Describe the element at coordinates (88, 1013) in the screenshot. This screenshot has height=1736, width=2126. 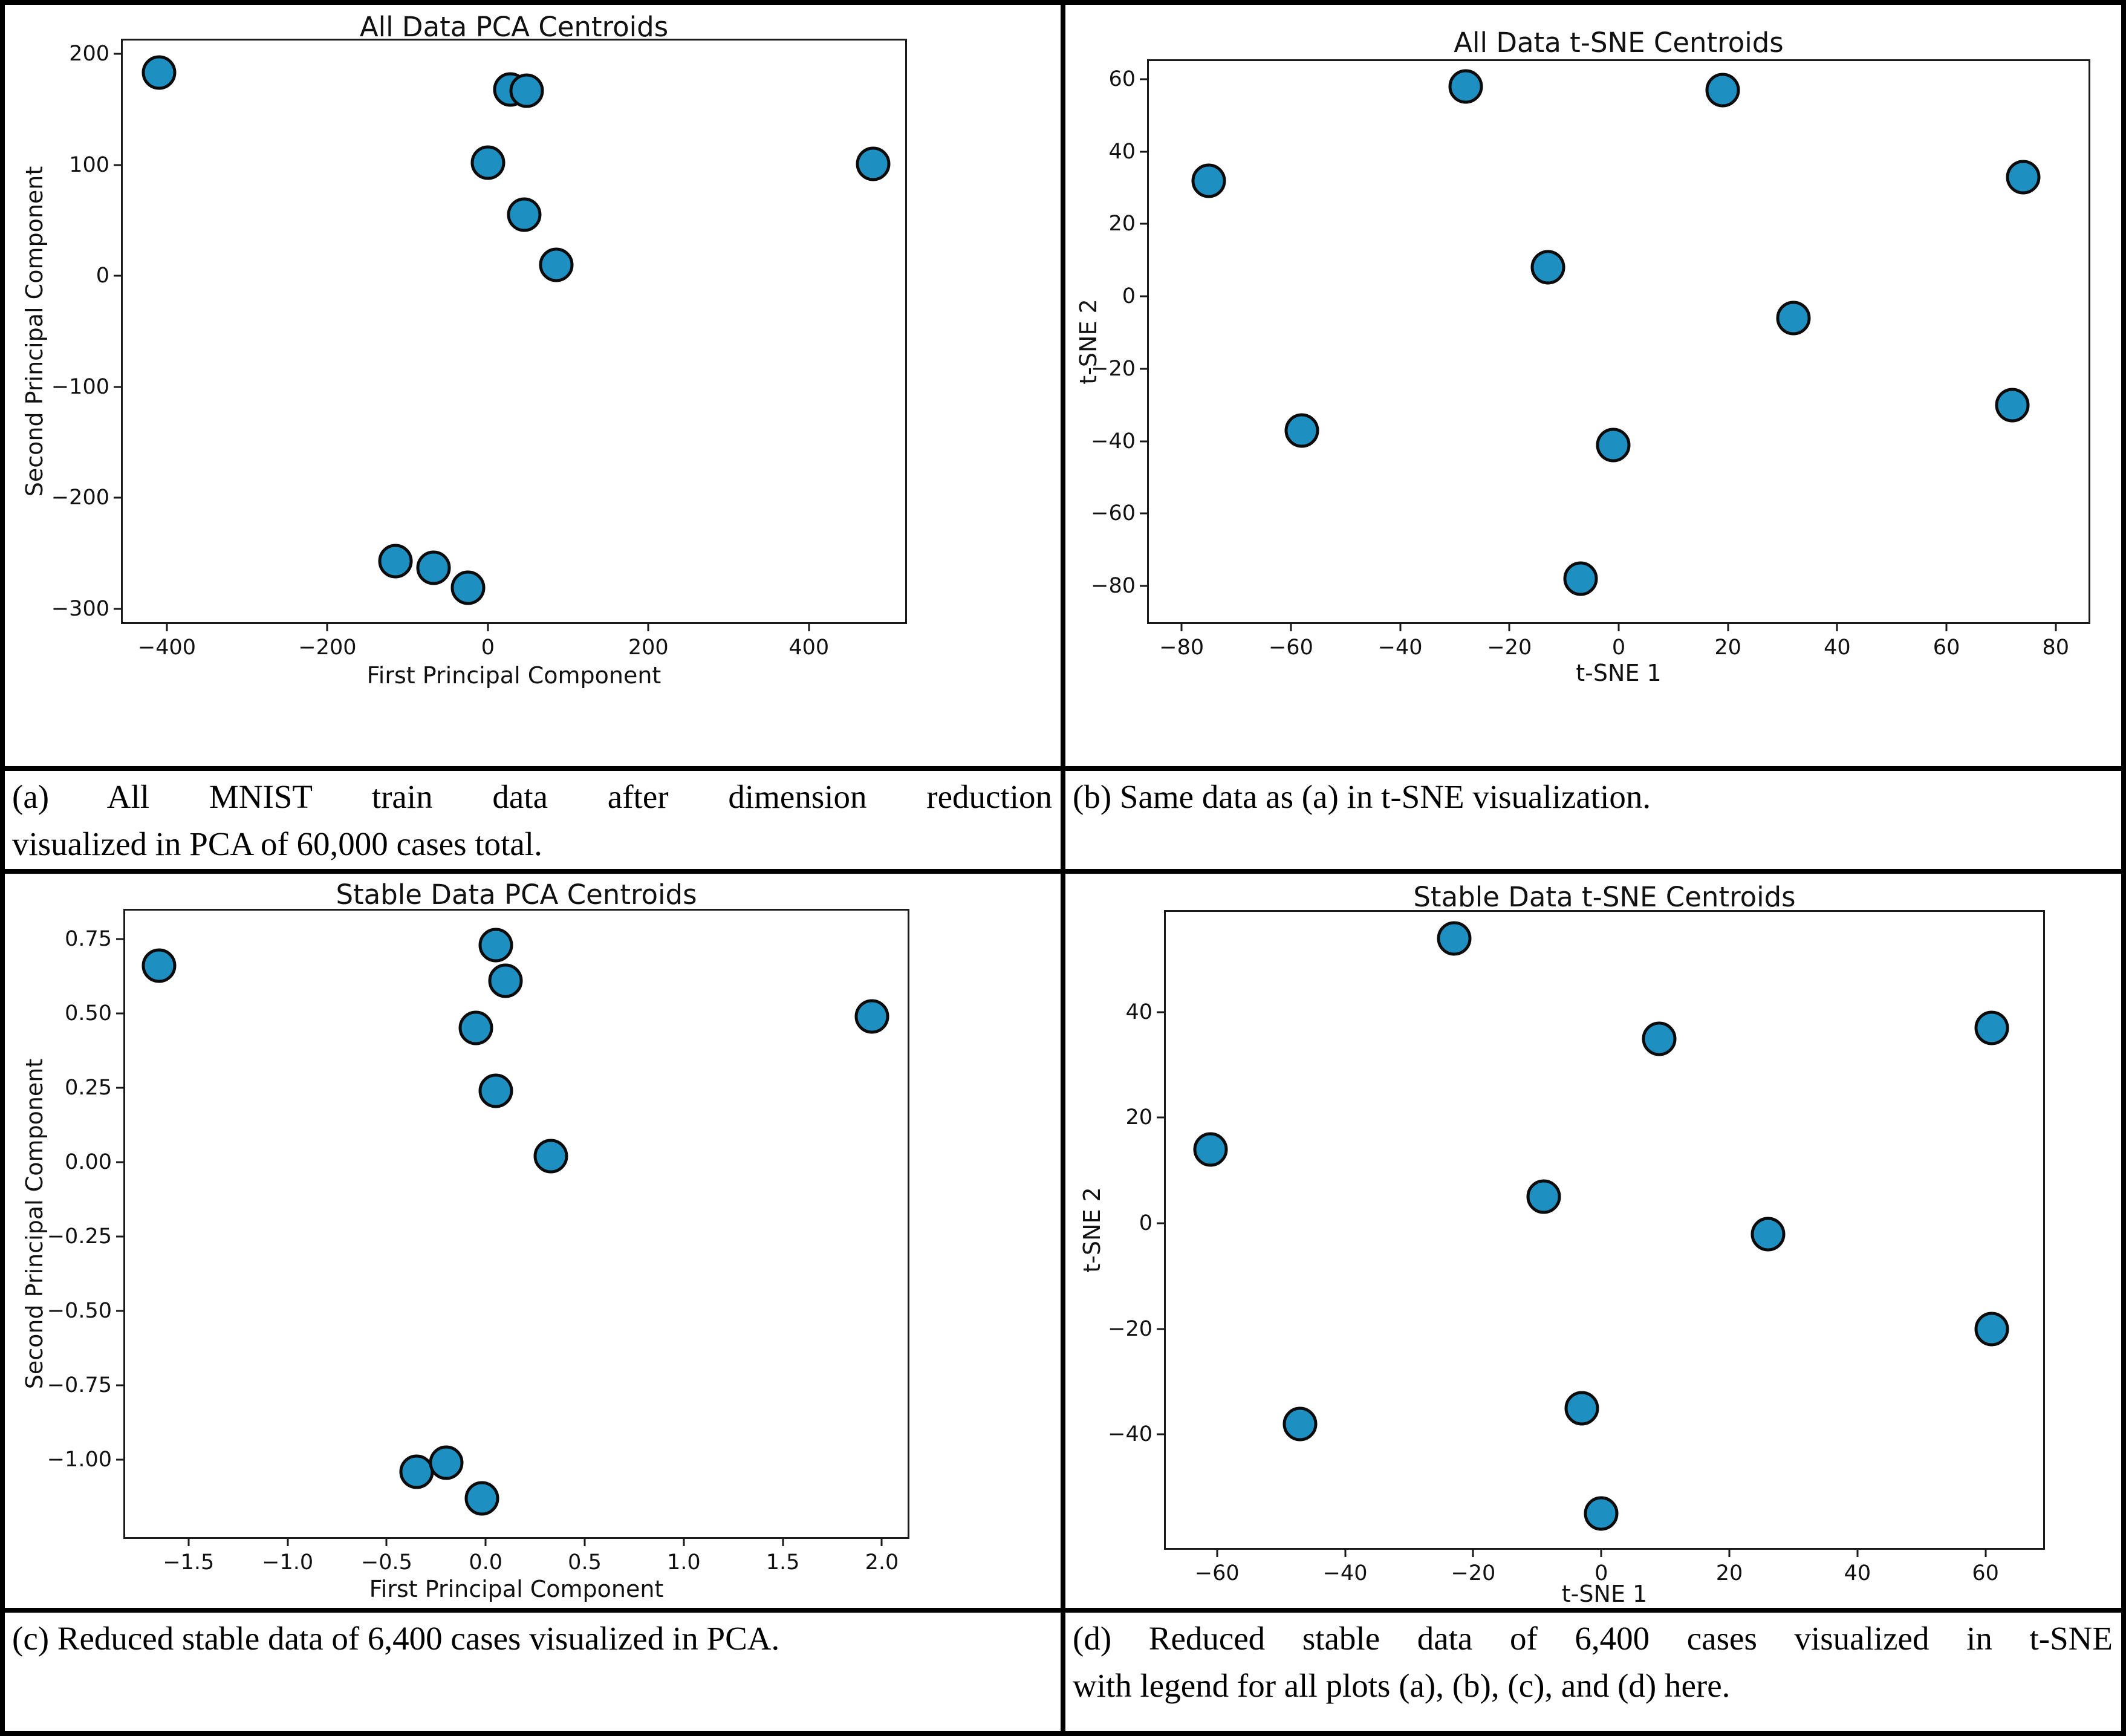
I see `y-tick-label: 0.50` at that location.